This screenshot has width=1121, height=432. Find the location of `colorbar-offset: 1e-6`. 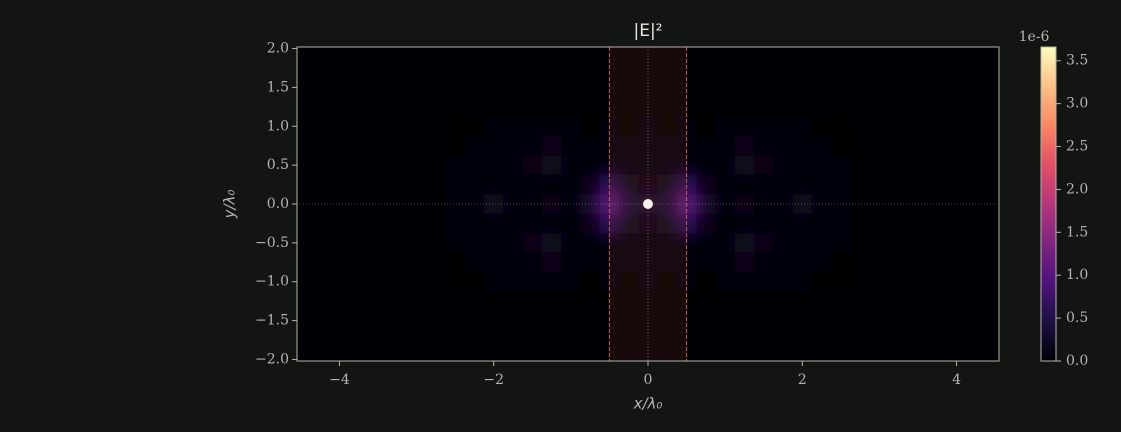

colorbar-offset: 1e-6 is located at coordinates (1034, 37).